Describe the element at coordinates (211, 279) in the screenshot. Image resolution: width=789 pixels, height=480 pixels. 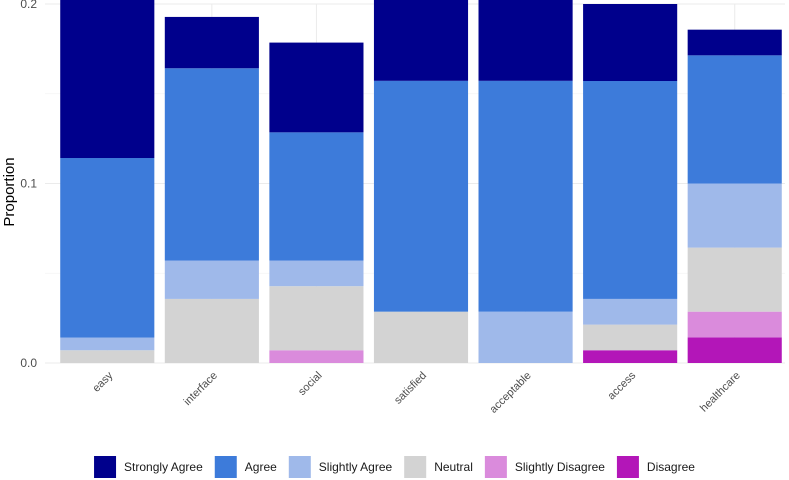
I see `bar-segment-interface-slightly-agree` at that location.